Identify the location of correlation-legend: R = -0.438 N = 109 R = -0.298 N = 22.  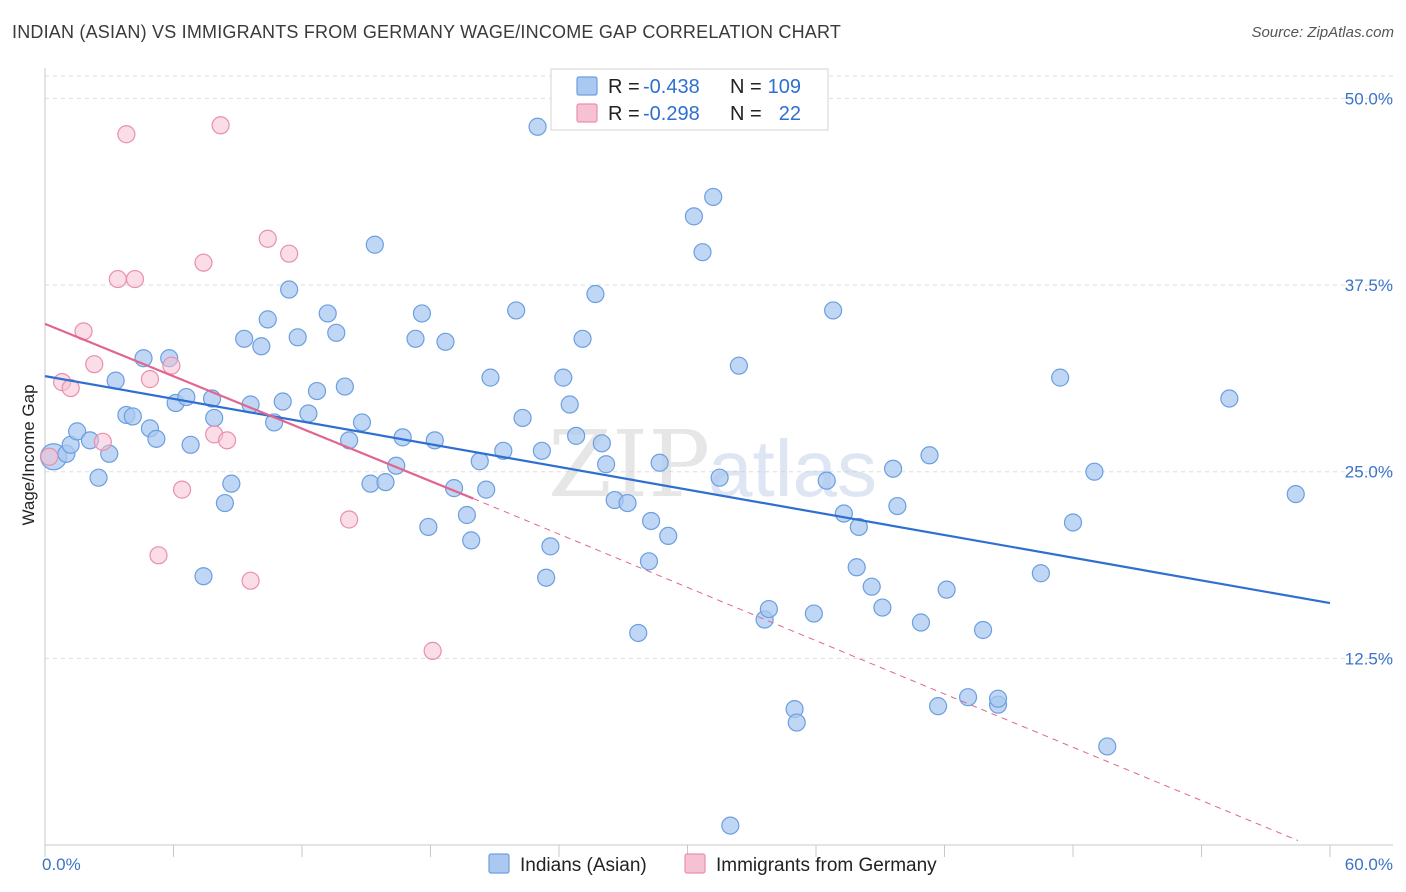
(689, 99).